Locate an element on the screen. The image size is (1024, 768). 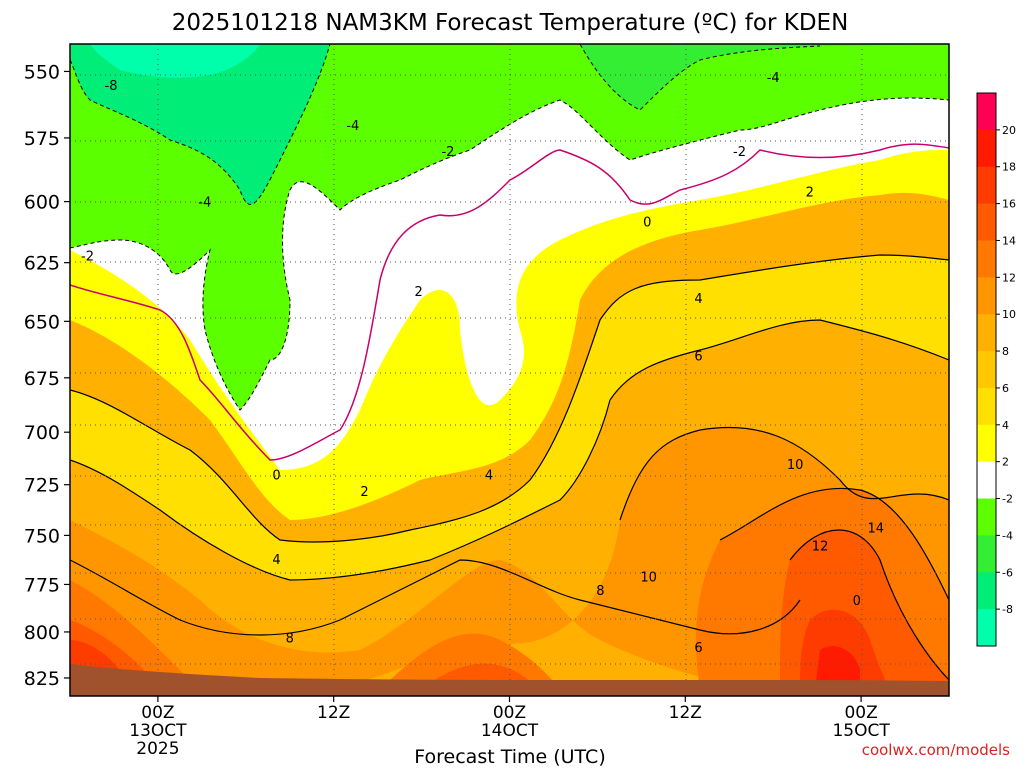
contour-label: -8 is located at coordinates (111, 86).